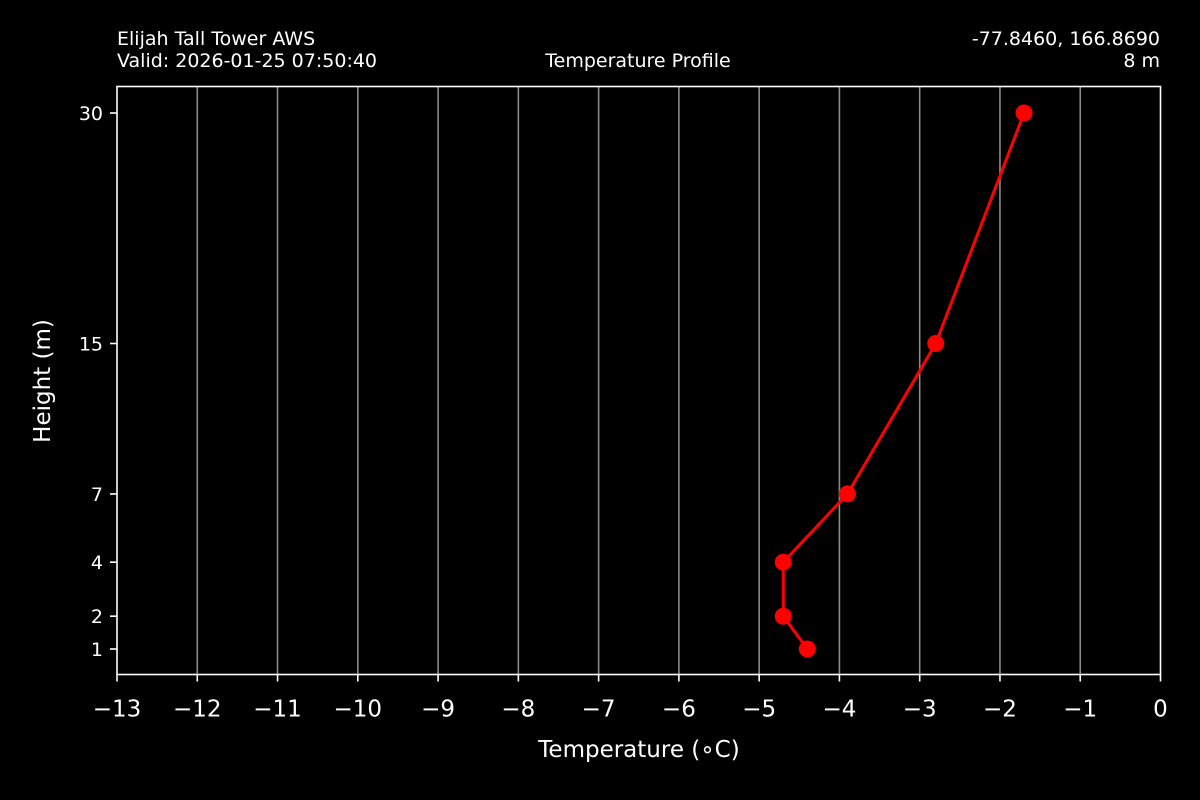 The height and width of the screenshot is (800, 1200). Describe the element at coordinates (43, 381) in the screenshot. I see `y-axis-label: Height (m)` at that location.